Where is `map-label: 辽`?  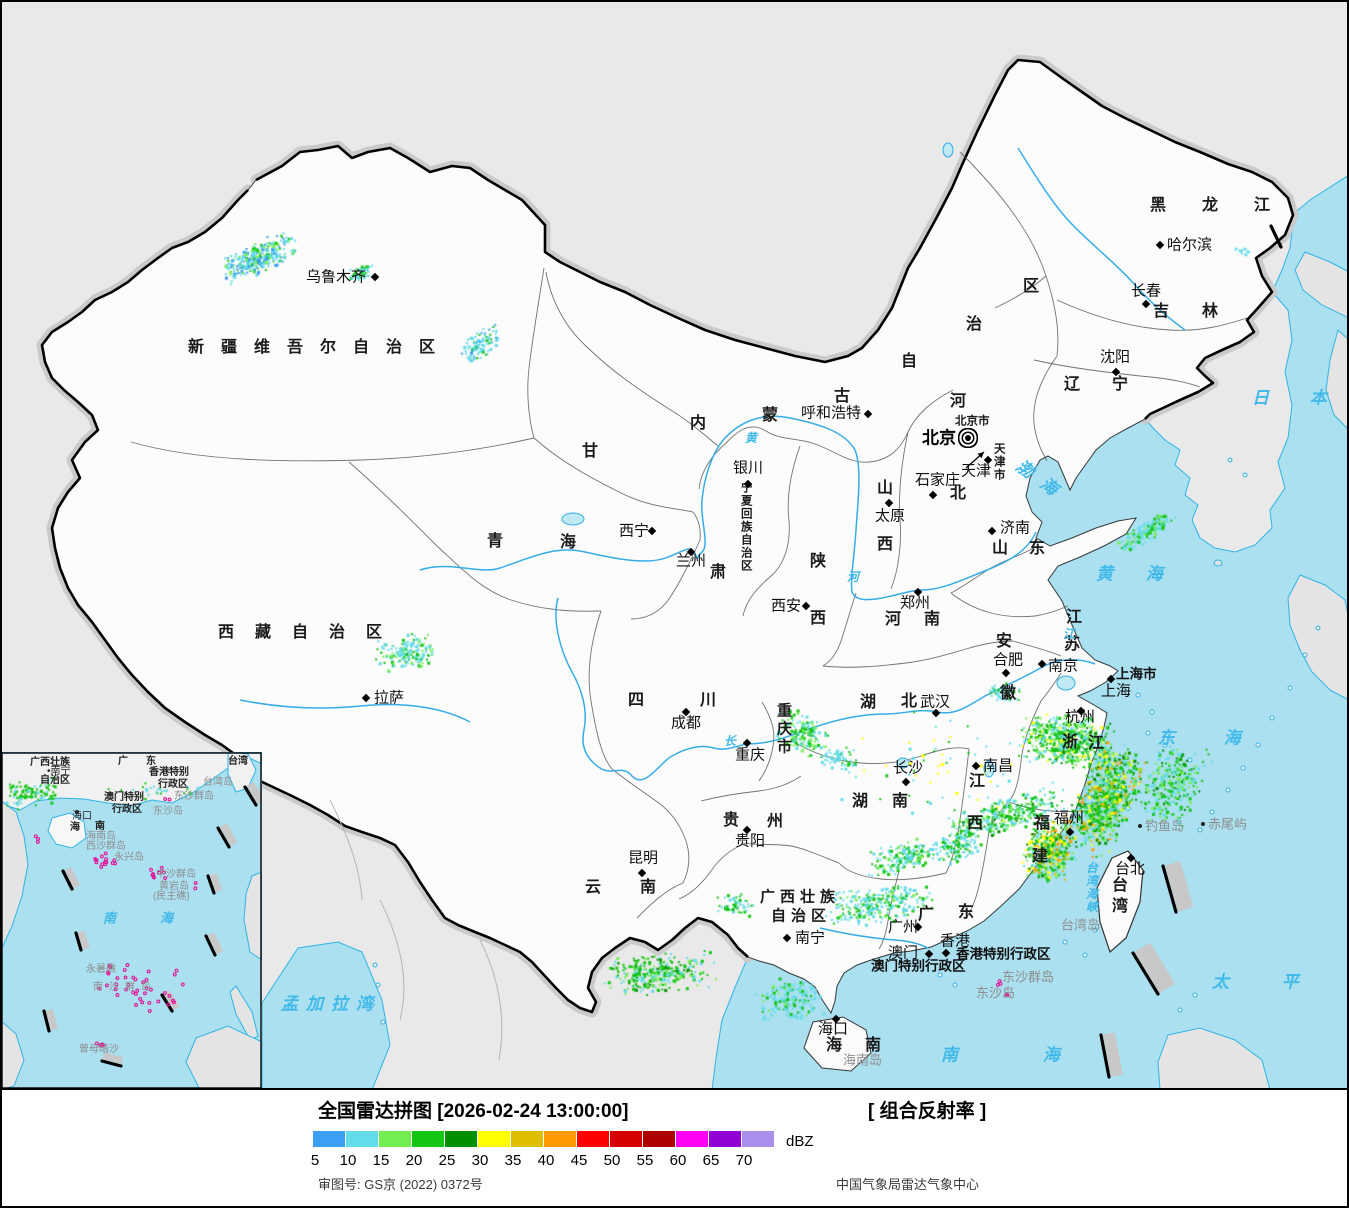 map-label: 辽 is located at coordinates (1072, 384).